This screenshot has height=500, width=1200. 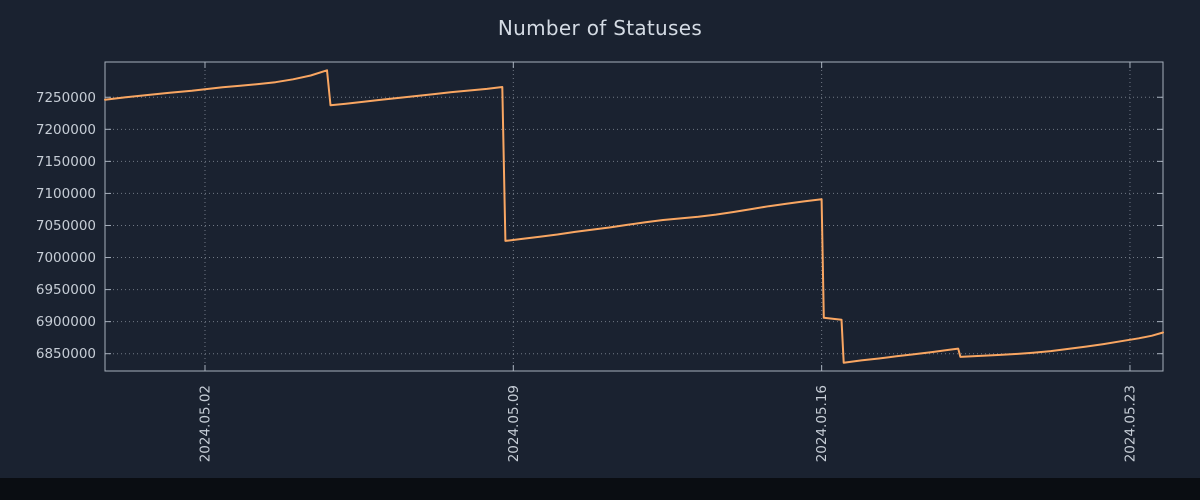 I want to click on y-tick-label: 7100000, so click(x=66, y=194).